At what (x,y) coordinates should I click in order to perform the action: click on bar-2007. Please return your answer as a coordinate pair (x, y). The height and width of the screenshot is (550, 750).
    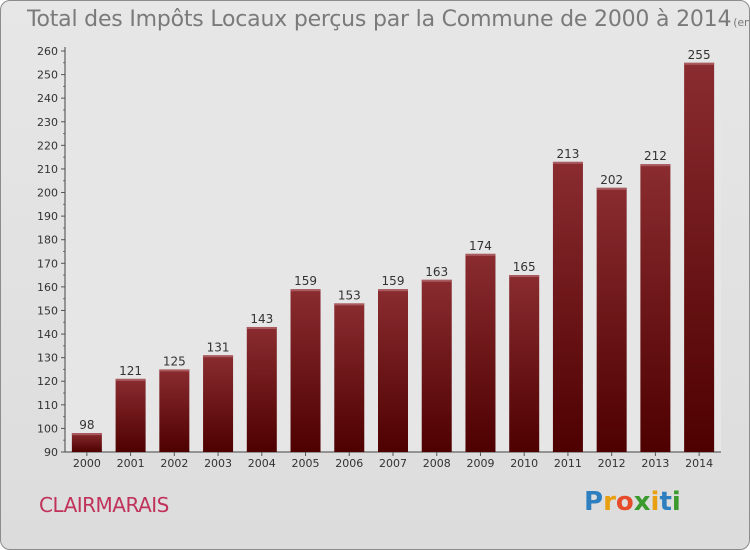
    Looking at the image, I should click on (393, 370).